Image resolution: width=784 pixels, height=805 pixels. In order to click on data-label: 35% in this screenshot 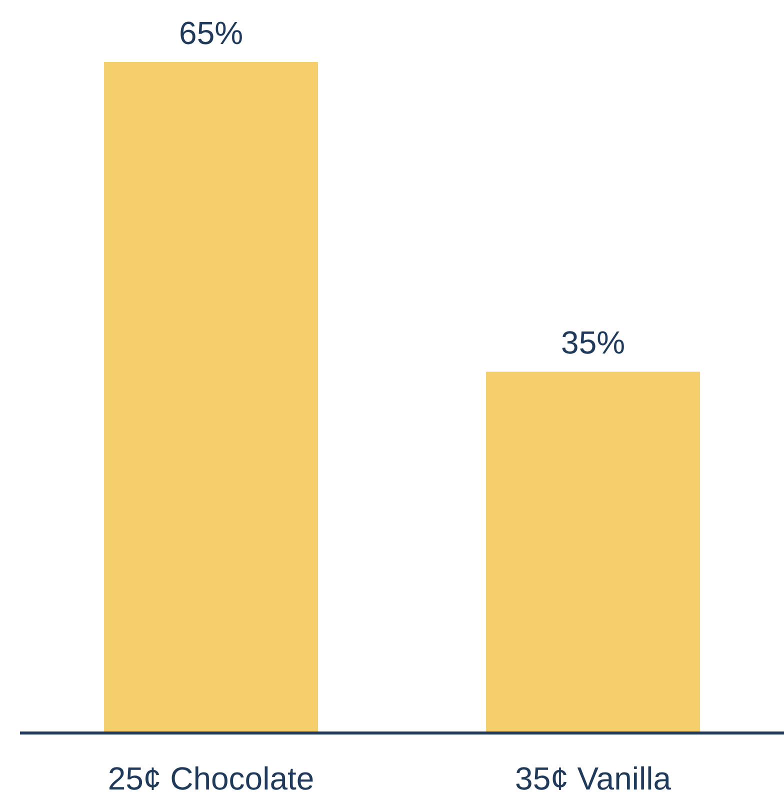, I will do `click(593, 342)`.